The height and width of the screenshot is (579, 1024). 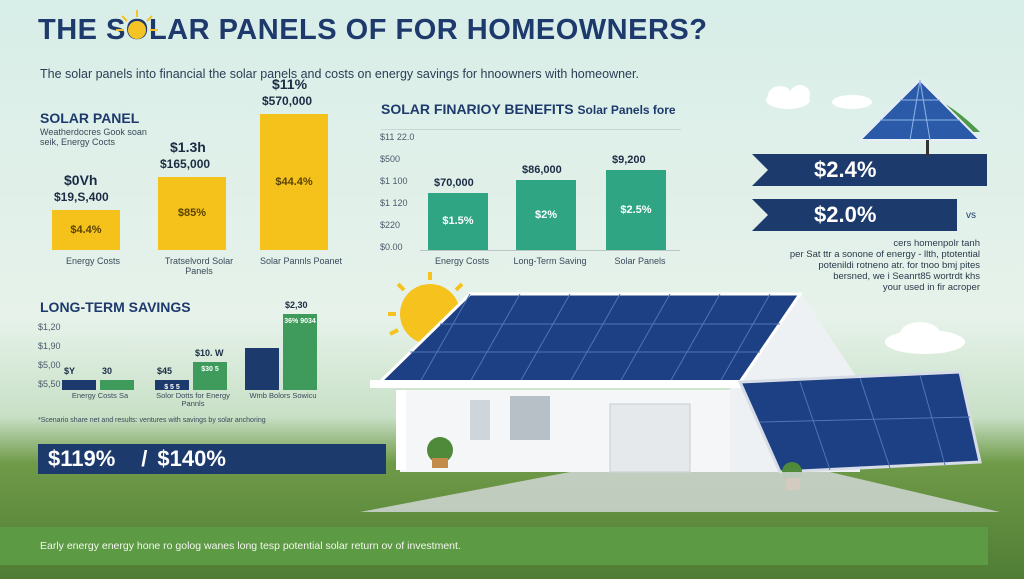 I want to click on savings-banner: $119% / $140%, so click(x=212, y=459).